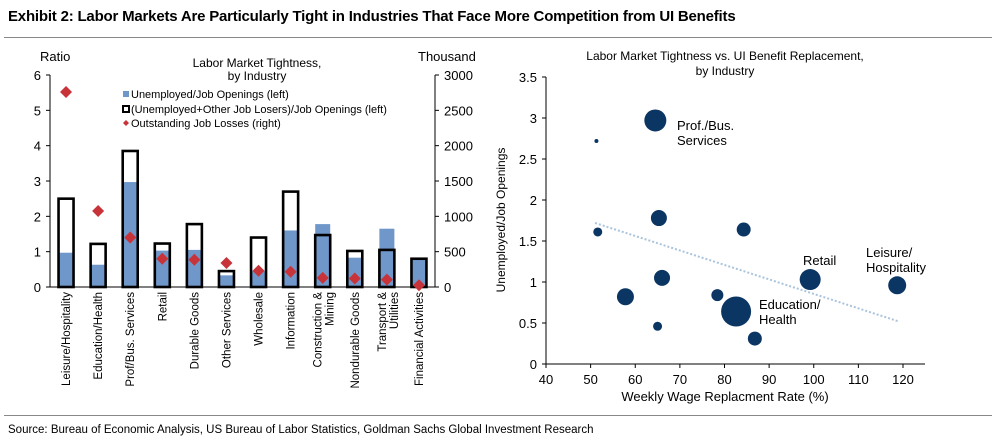 The image size is (996, 442). What do you see at coordinates (458, 75) in the screenshot?
I see `y-tick-label-right: 3000` at bounding box center [458, 75].